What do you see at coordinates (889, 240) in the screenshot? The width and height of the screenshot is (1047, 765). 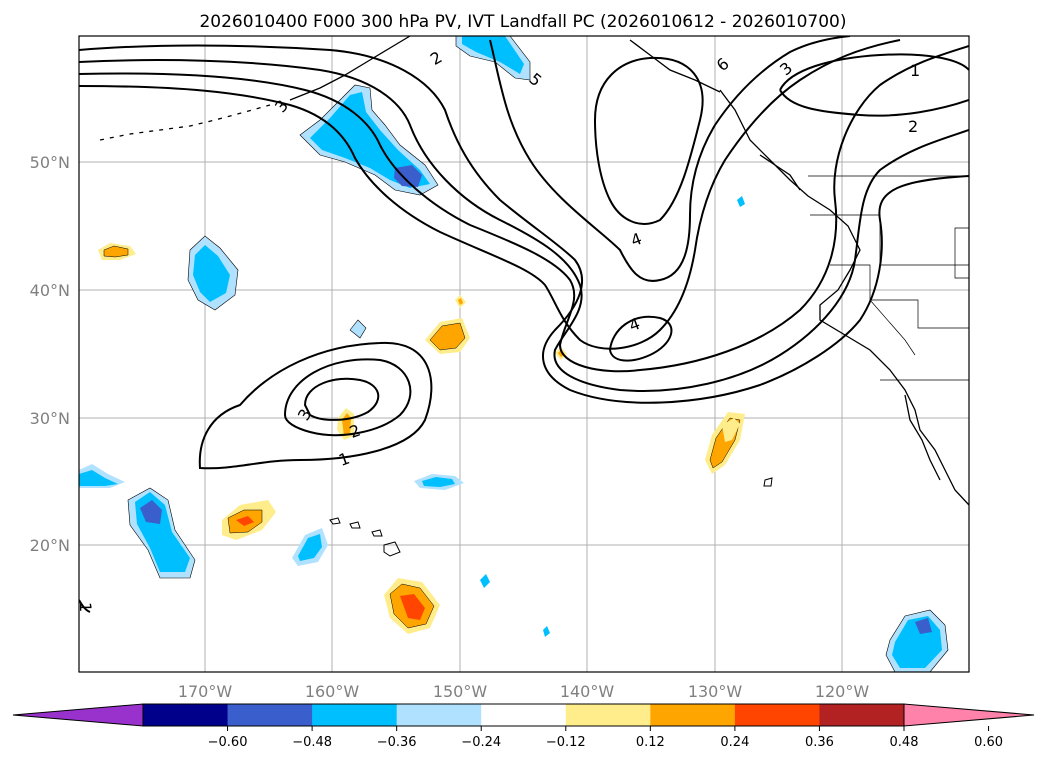 I see `state-border-north` at bounding box center [889, 240].